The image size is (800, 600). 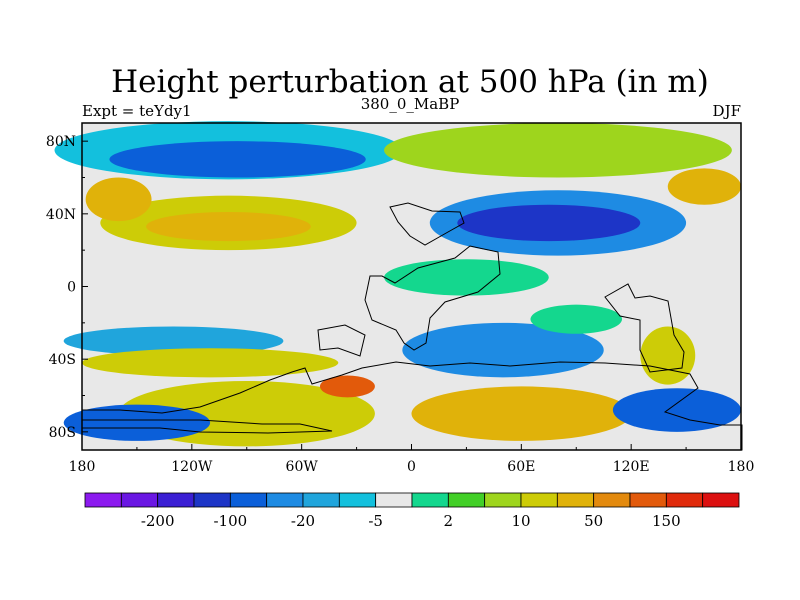 I want to click on australia-coastline, so click(x=644, y=328).